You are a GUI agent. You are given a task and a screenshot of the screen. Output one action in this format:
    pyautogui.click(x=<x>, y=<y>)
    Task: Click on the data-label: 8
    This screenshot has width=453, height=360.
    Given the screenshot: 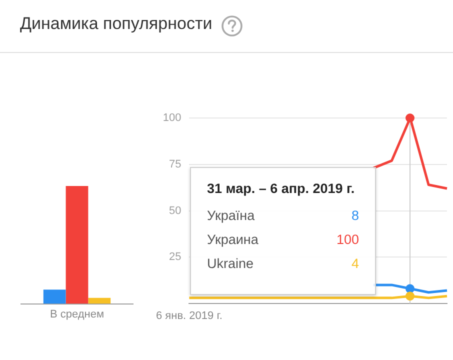 What is the action you would take?
    pyautogui.click(x=355, y=216)
    